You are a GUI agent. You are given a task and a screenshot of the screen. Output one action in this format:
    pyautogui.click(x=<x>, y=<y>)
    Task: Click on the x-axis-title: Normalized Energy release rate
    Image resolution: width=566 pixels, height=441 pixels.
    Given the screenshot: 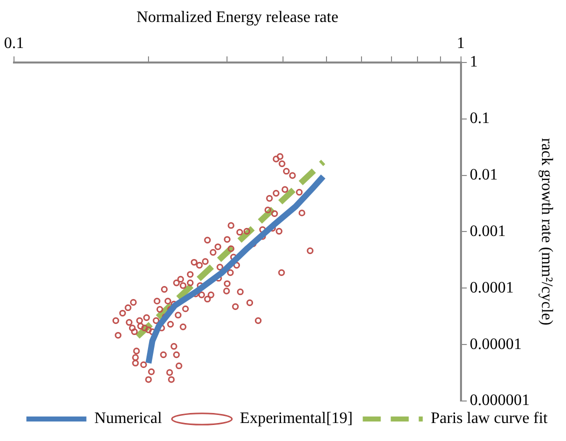 What is the action you would take?
    pyautogui.click(x=237, y=17)
    